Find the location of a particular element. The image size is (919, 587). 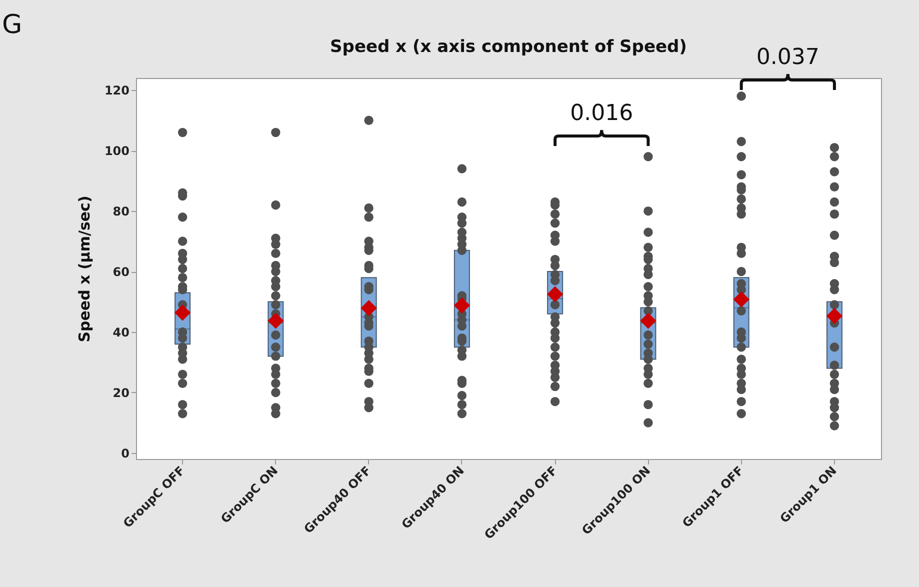

text: G is located at coordinates (12, 25).